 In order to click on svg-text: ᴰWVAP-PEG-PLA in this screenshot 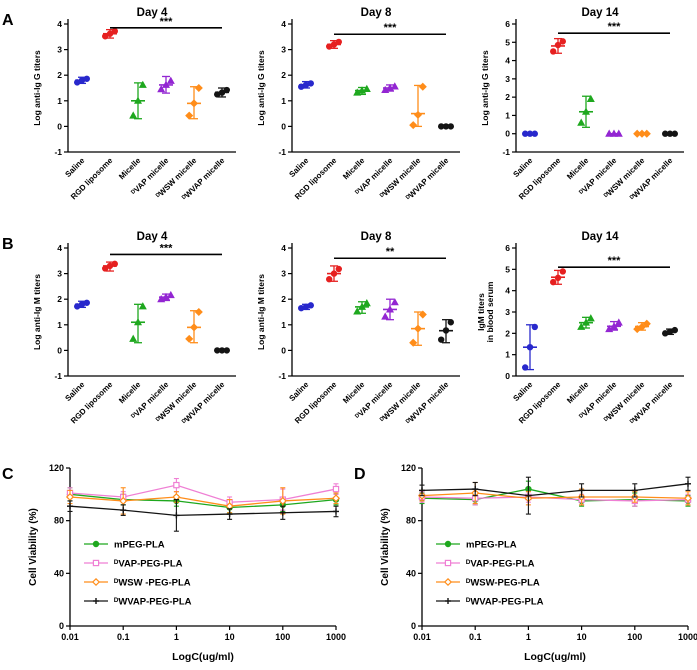, I will do `click(505, 602)`.